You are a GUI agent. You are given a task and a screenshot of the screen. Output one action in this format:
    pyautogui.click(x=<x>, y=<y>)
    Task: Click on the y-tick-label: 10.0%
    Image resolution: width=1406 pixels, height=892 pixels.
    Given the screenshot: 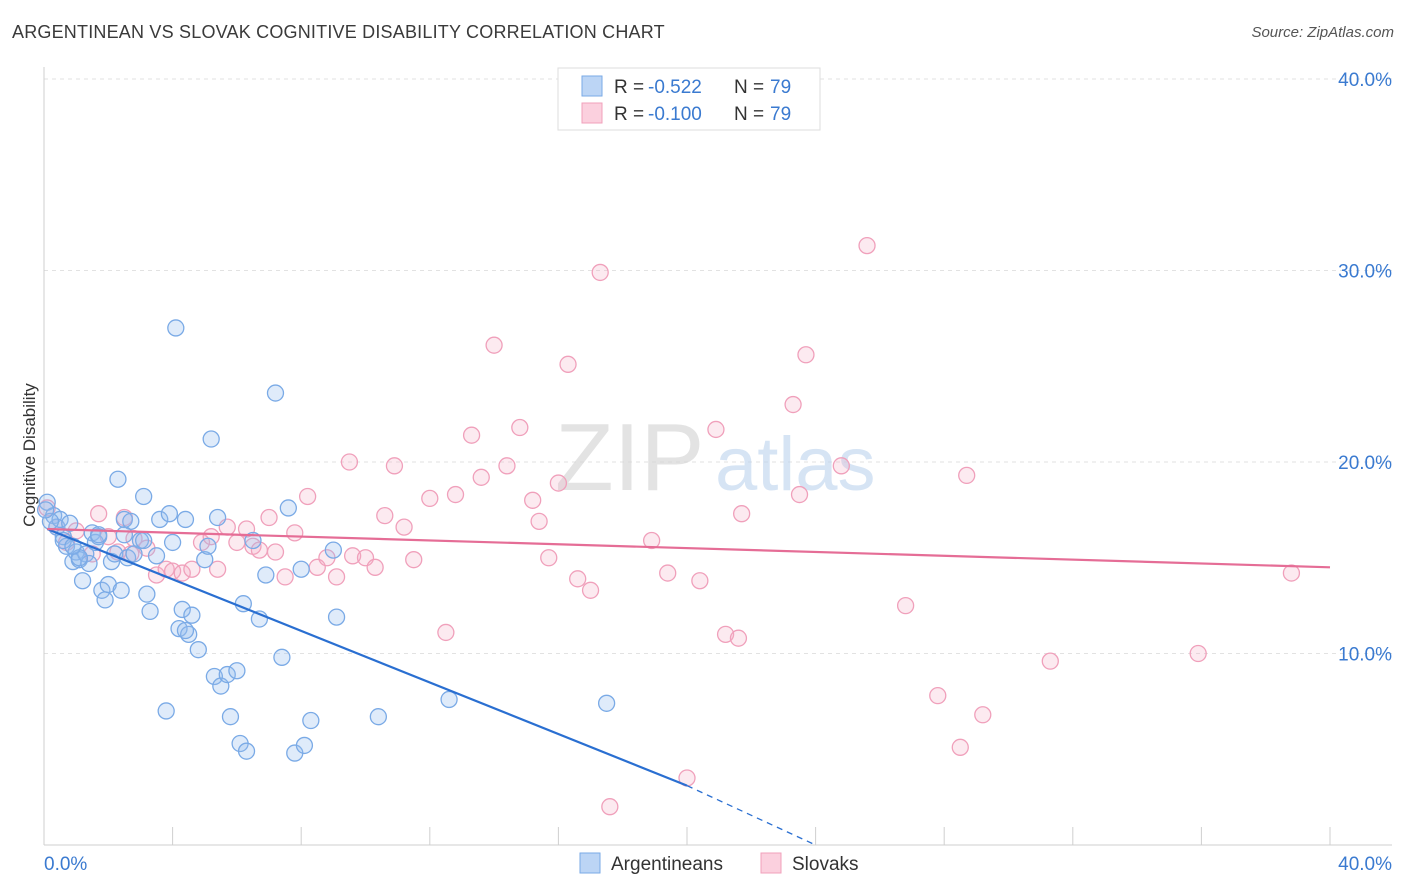 What is the action you would take?
    pyautogui.click(x=1365, y=655)
    